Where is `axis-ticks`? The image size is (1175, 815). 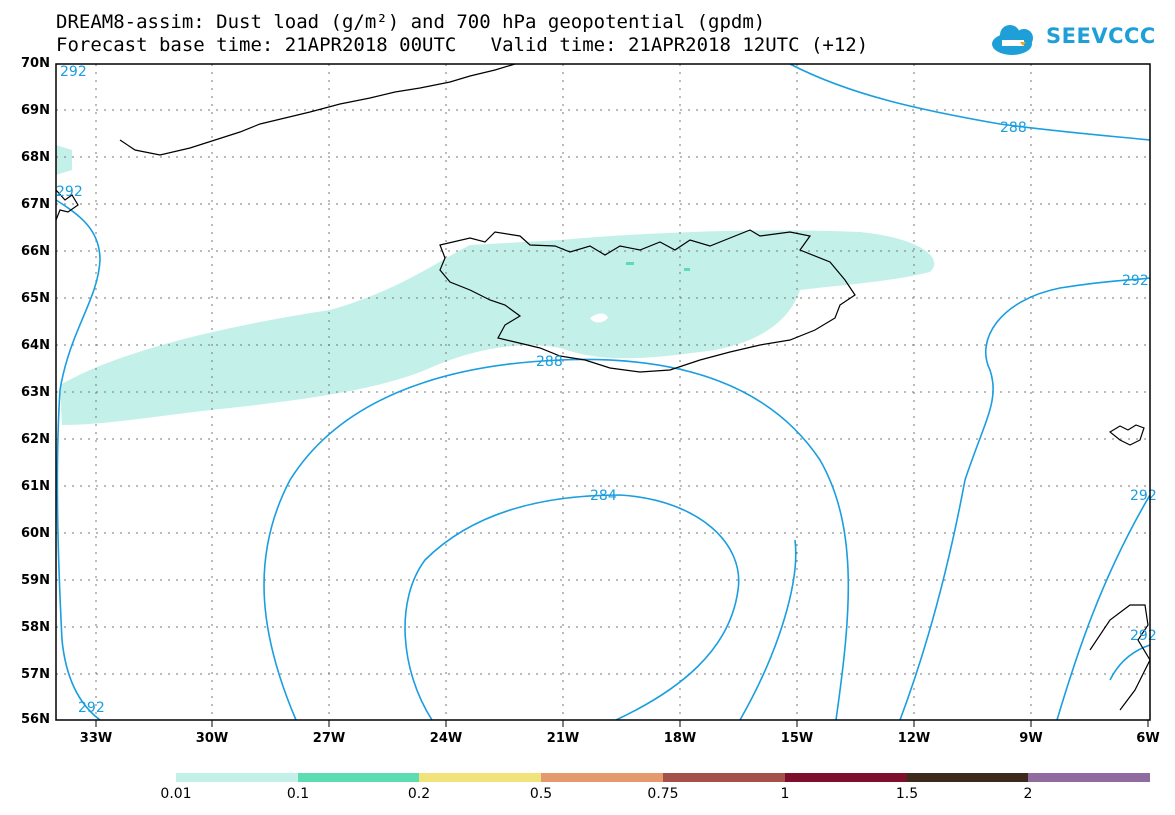
axis-ticks is located at coordinates (622, 723).